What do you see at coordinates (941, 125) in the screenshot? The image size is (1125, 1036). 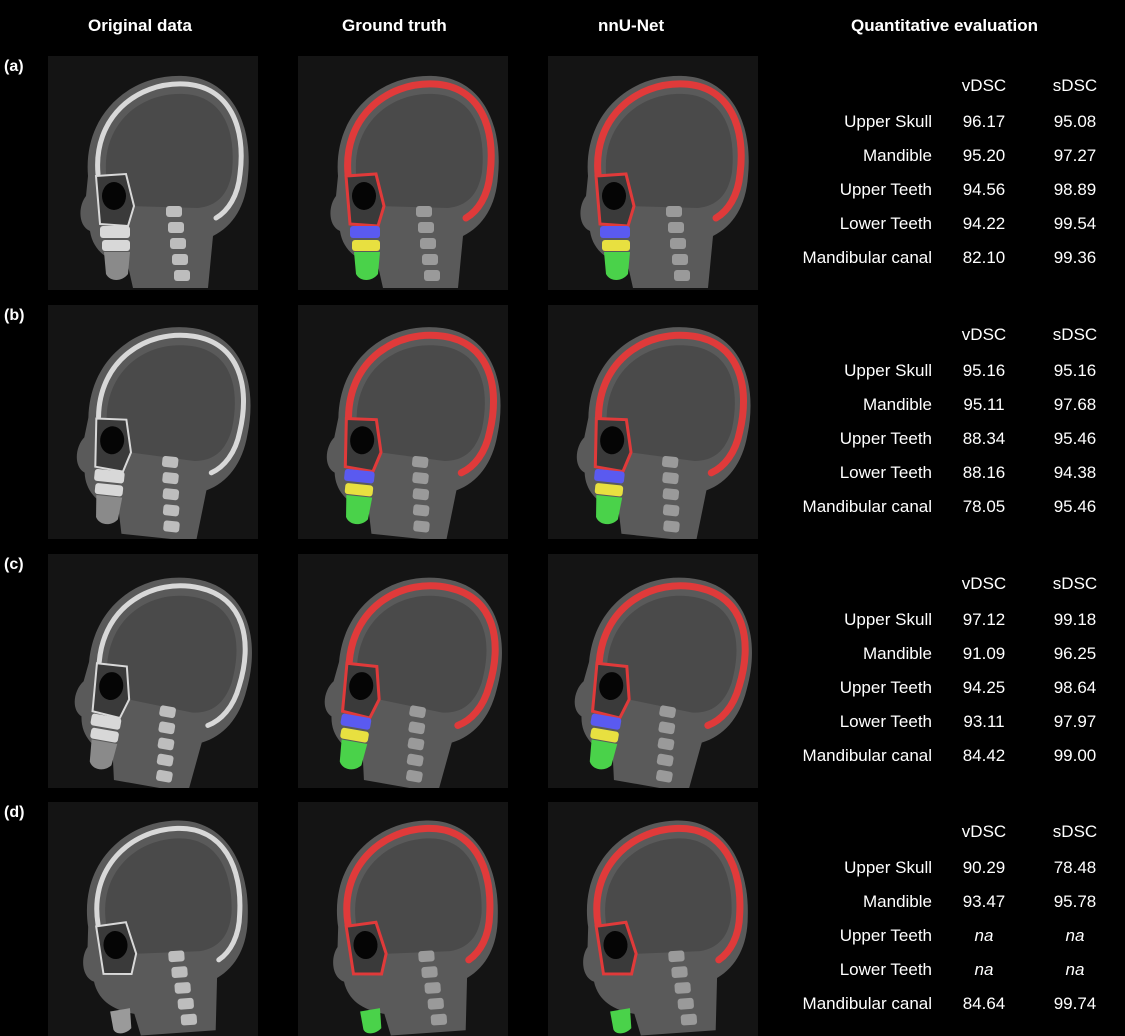 I see `metric-row: Upper Skull 96.17 95.08` at bounding box center [941, 125].